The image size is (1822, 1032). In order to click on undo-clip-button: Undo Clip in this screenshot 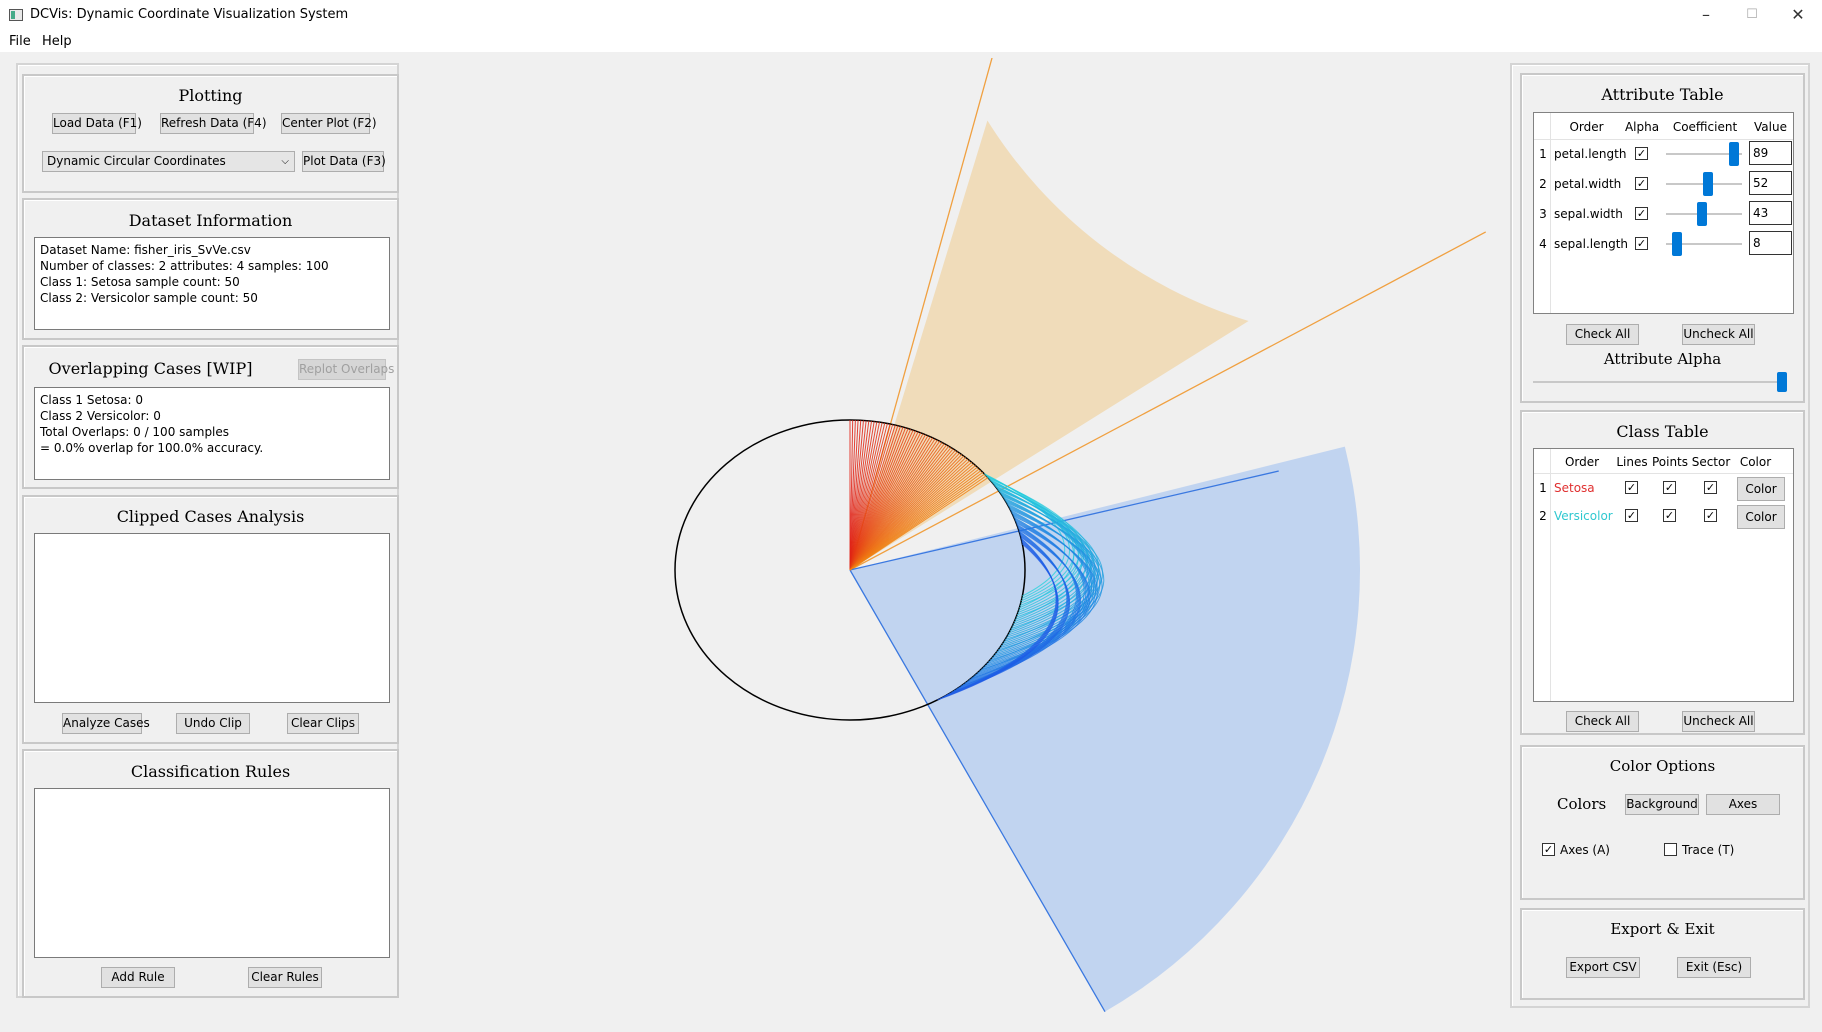, I will do `click(213, 723)`.